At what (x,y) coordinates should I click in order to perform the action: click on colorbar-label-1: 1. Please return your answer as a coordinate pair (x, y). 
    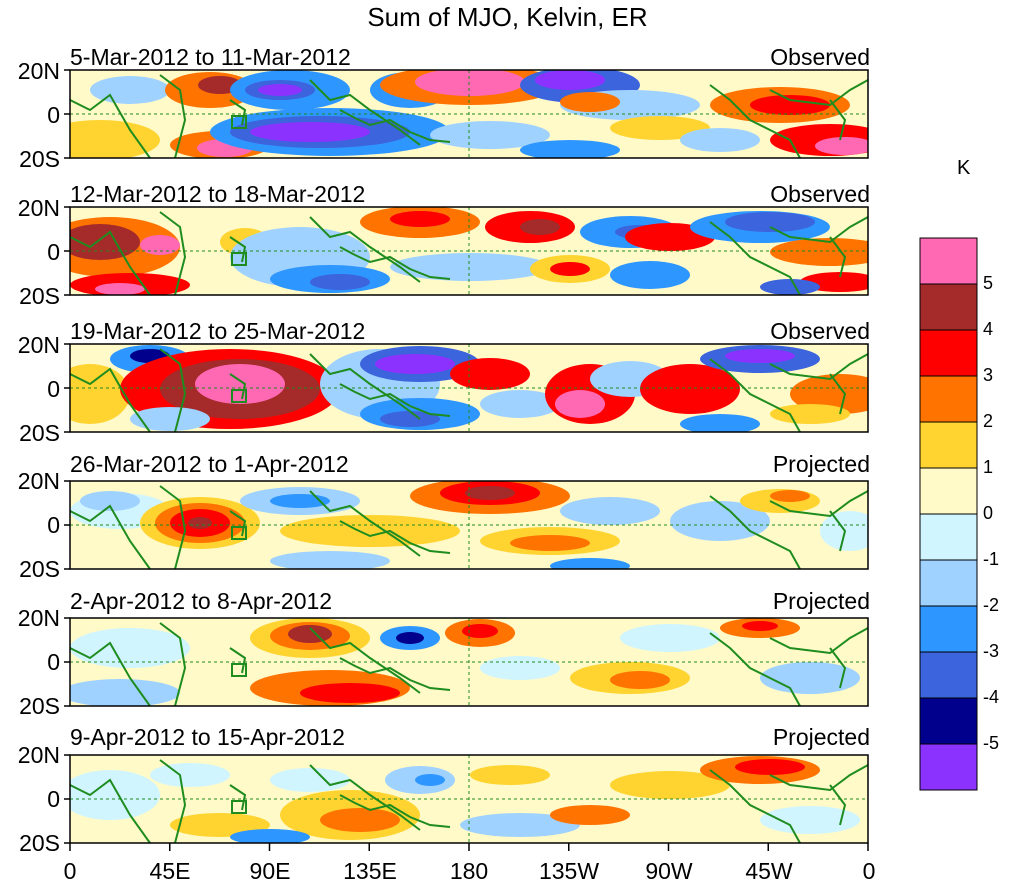
    Looking at the image, I should click on (988, 467).